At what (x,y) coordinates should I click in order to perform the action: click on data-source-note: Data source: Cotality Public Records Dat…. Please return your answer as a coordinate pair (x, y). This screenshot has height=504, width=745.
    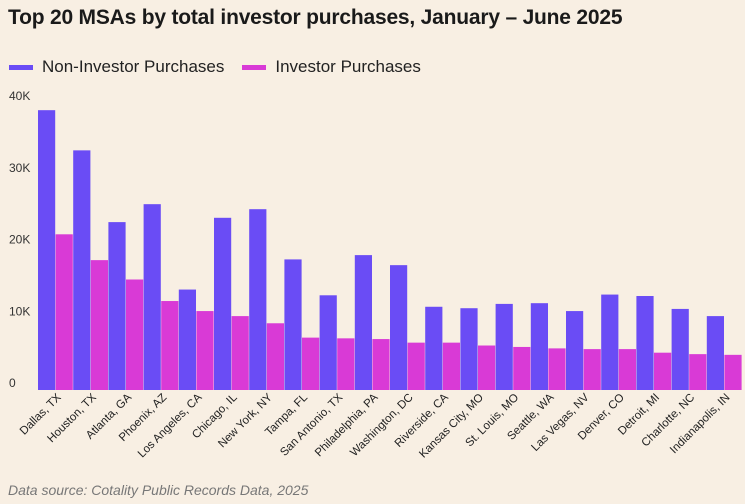
    Looking at the image, I should click on (158, 490).